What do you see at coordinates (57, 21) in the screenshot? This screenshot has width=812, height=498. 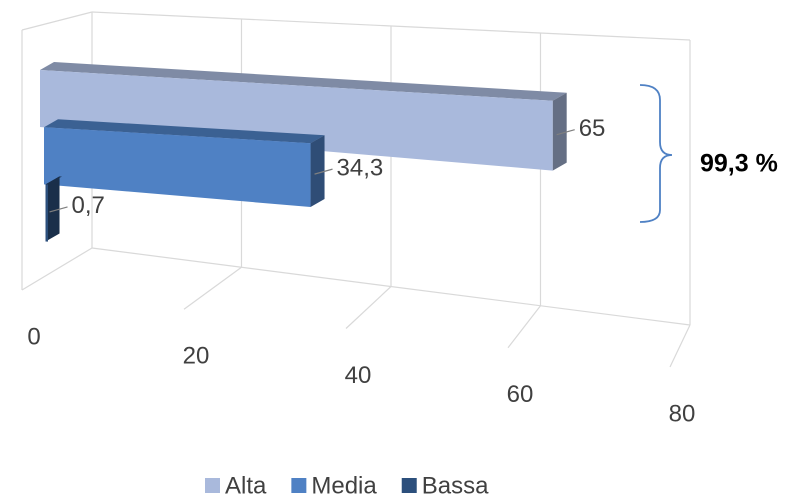 I see `side-wall-edge` at bounding box center [57, 21].